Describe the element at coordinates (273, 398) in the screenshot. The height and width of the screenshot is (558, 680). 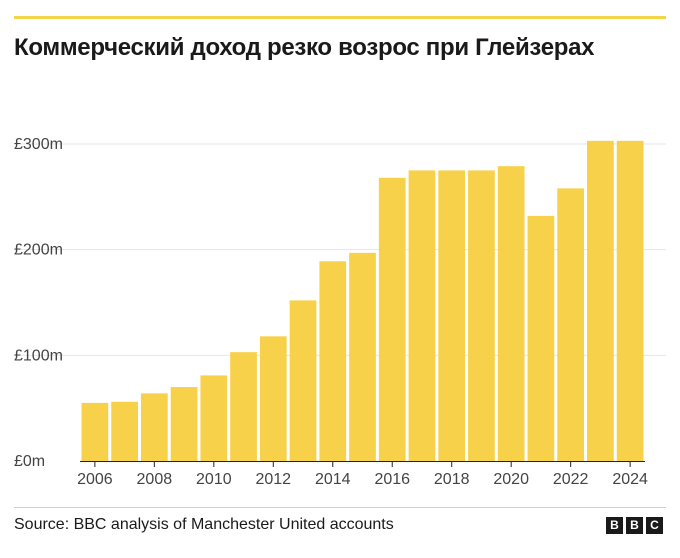
I see `bar-2012` at that location.